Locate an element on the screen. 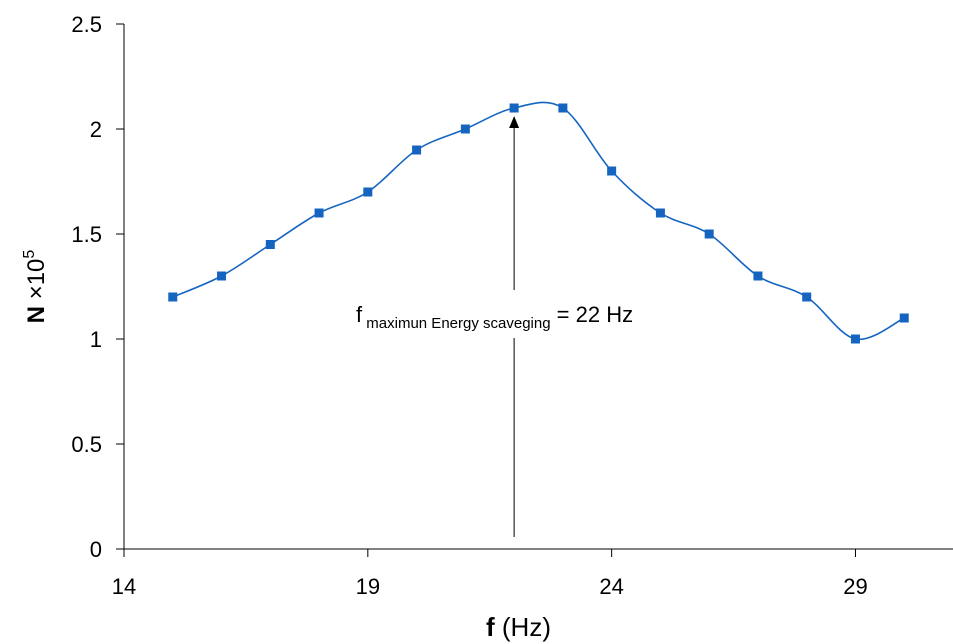  annotation-label: f maximun Energy scaveging = 22 Hz is located at coordinates (494, 317).